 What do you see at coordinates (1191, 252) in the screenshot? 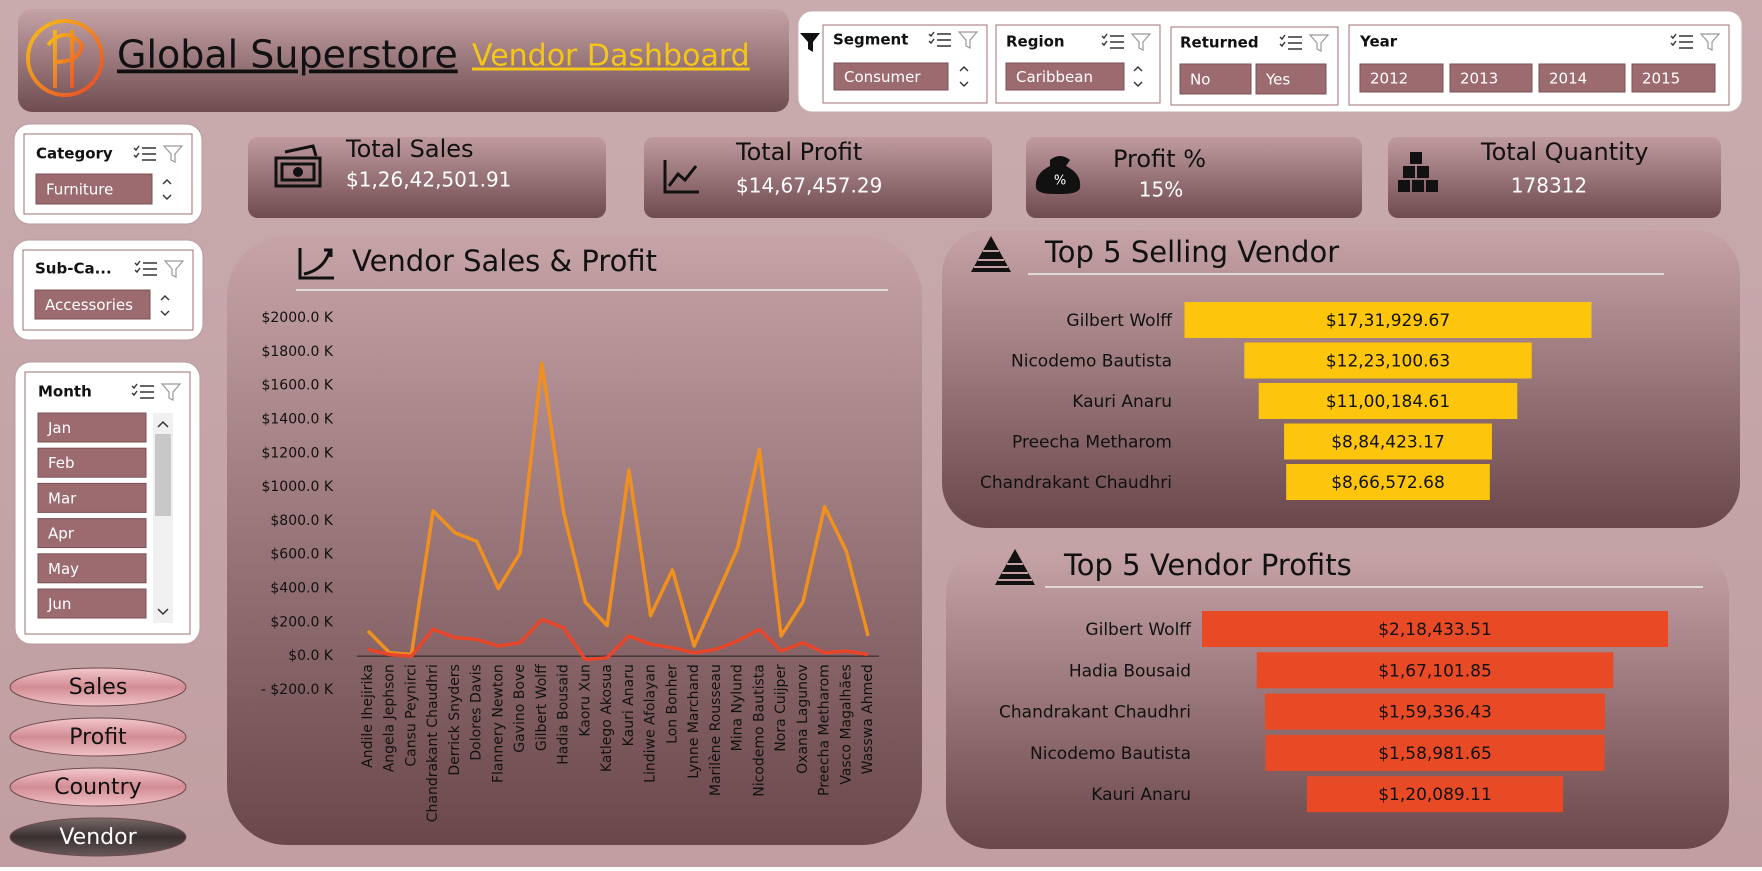
I see `chart-title: Top 5 Selling Vendor` at bounding box center [1191, 252].